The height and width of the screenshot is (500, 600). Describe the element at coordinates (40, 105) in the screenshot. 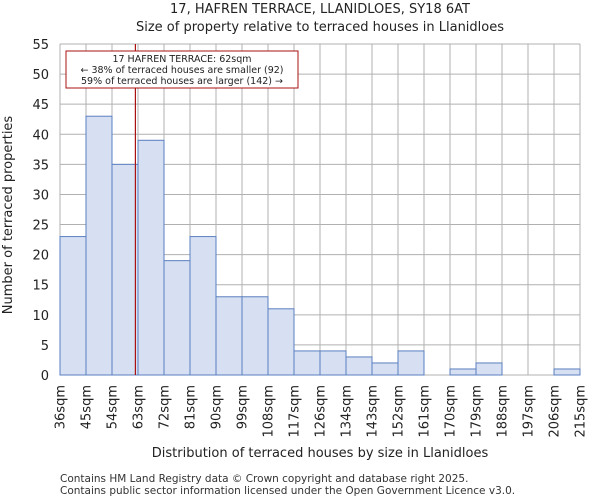

I see `y-tick-label: 45` at that location.